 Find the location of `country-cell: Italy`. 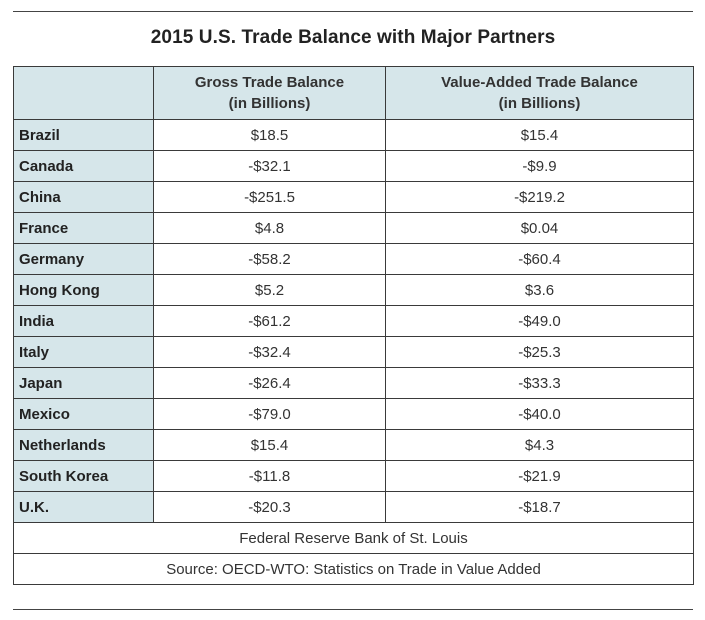

country-cell: Italy is located at coordinates (83, 352).